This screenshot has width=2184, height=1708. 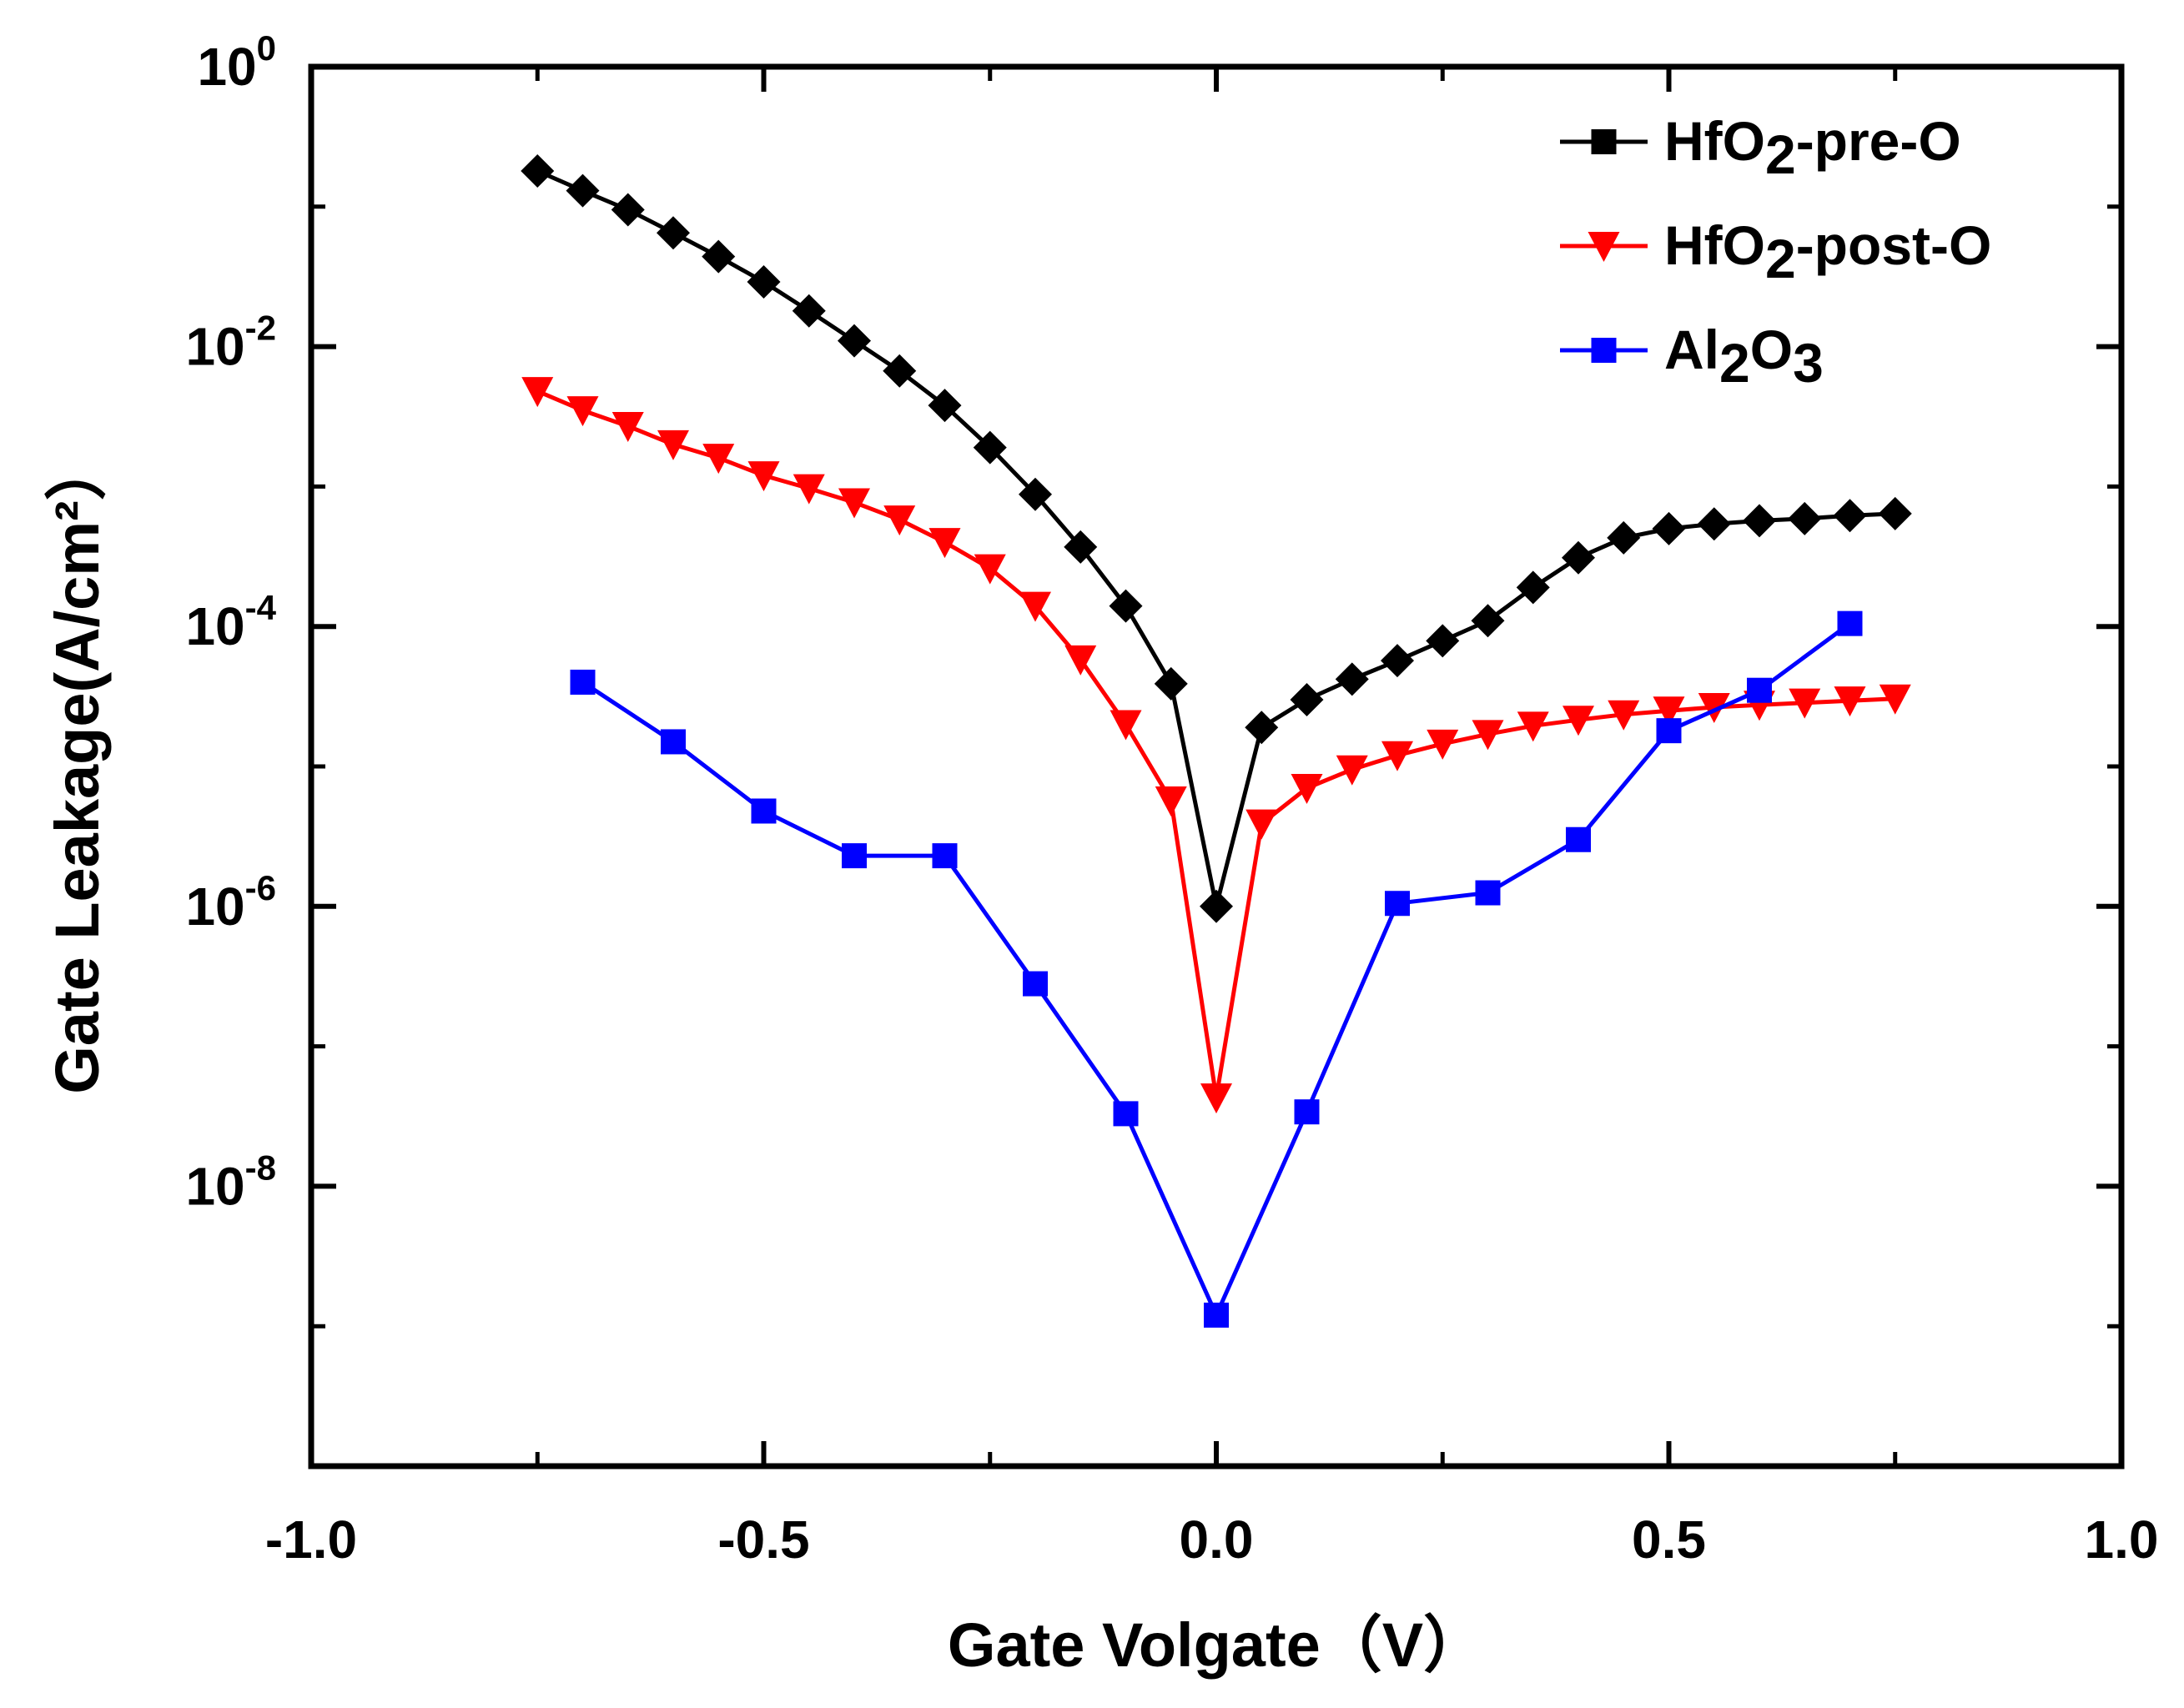 I want to click on x-tick-label: -0.5, so click(x=763, y=1540).